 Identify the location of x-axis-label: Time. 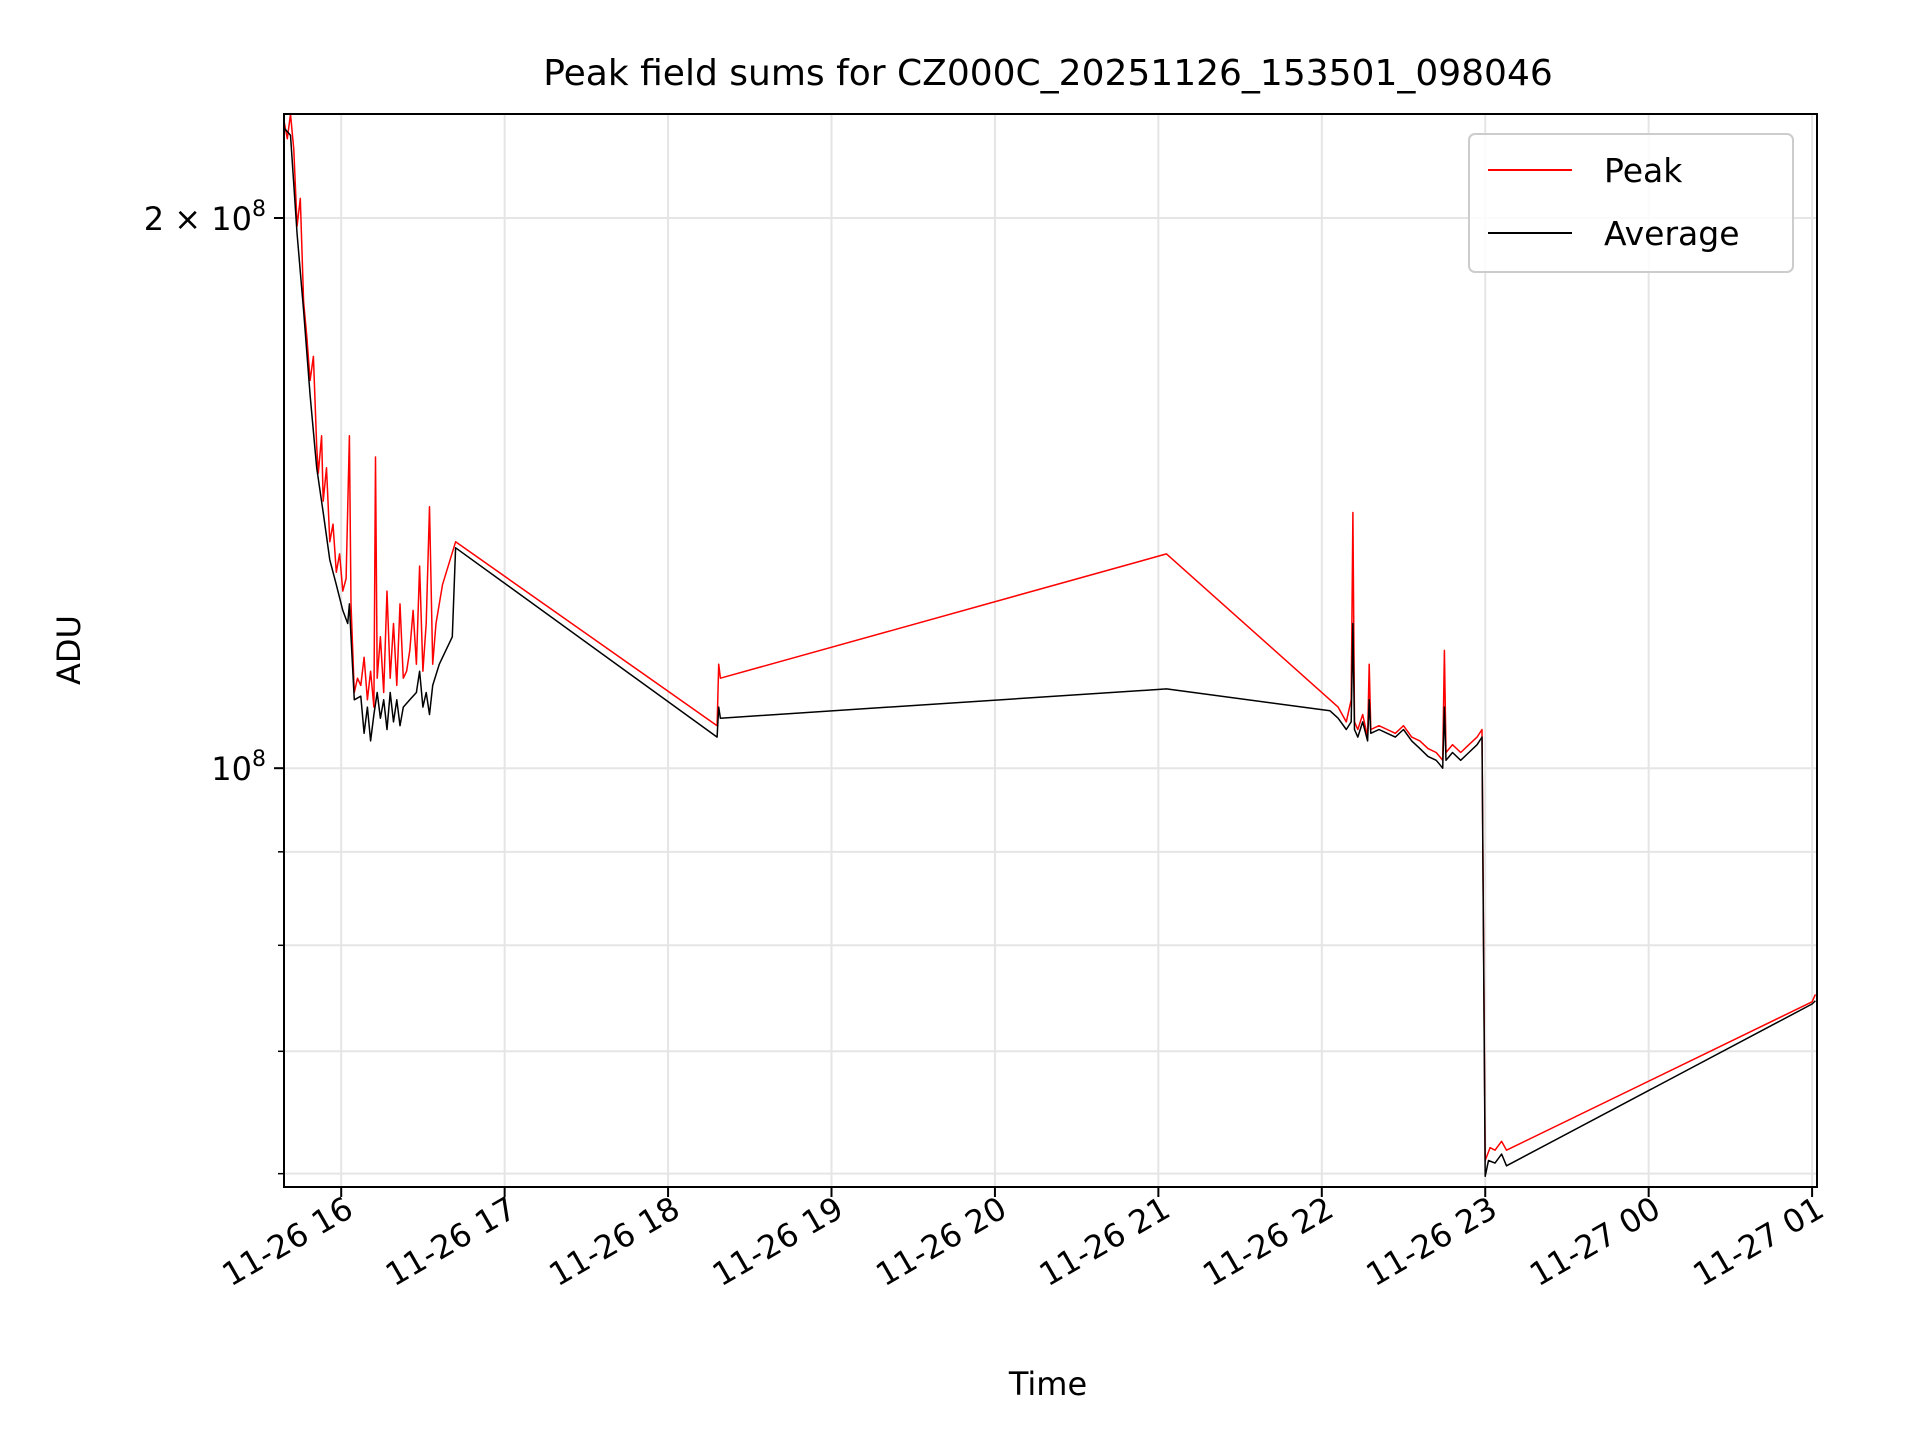
(1047, 1384).